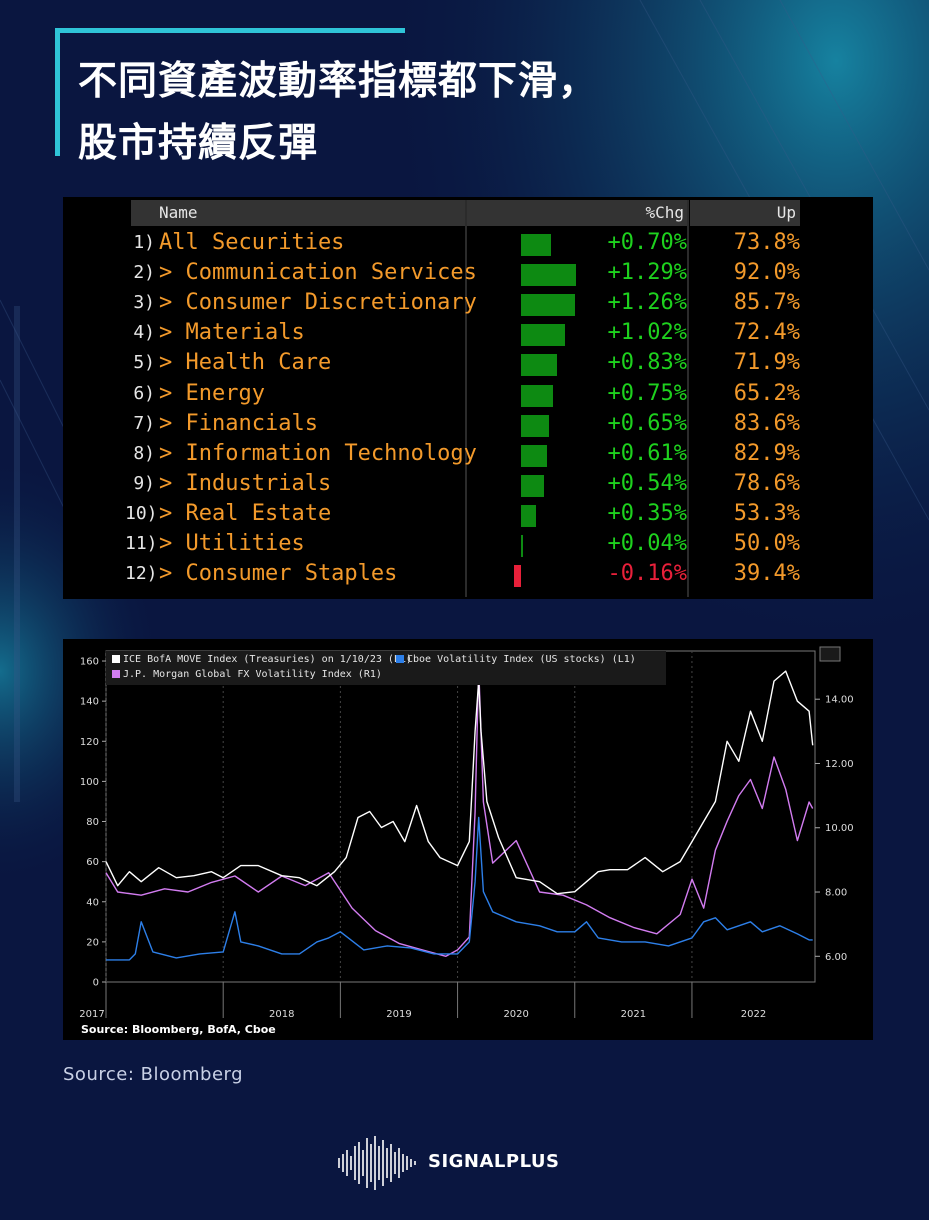 This screenshot has width=929, height=1220. Describe the element at coordinates (144, 242) in the screenshot. I see `row-index: 1)` at that location.